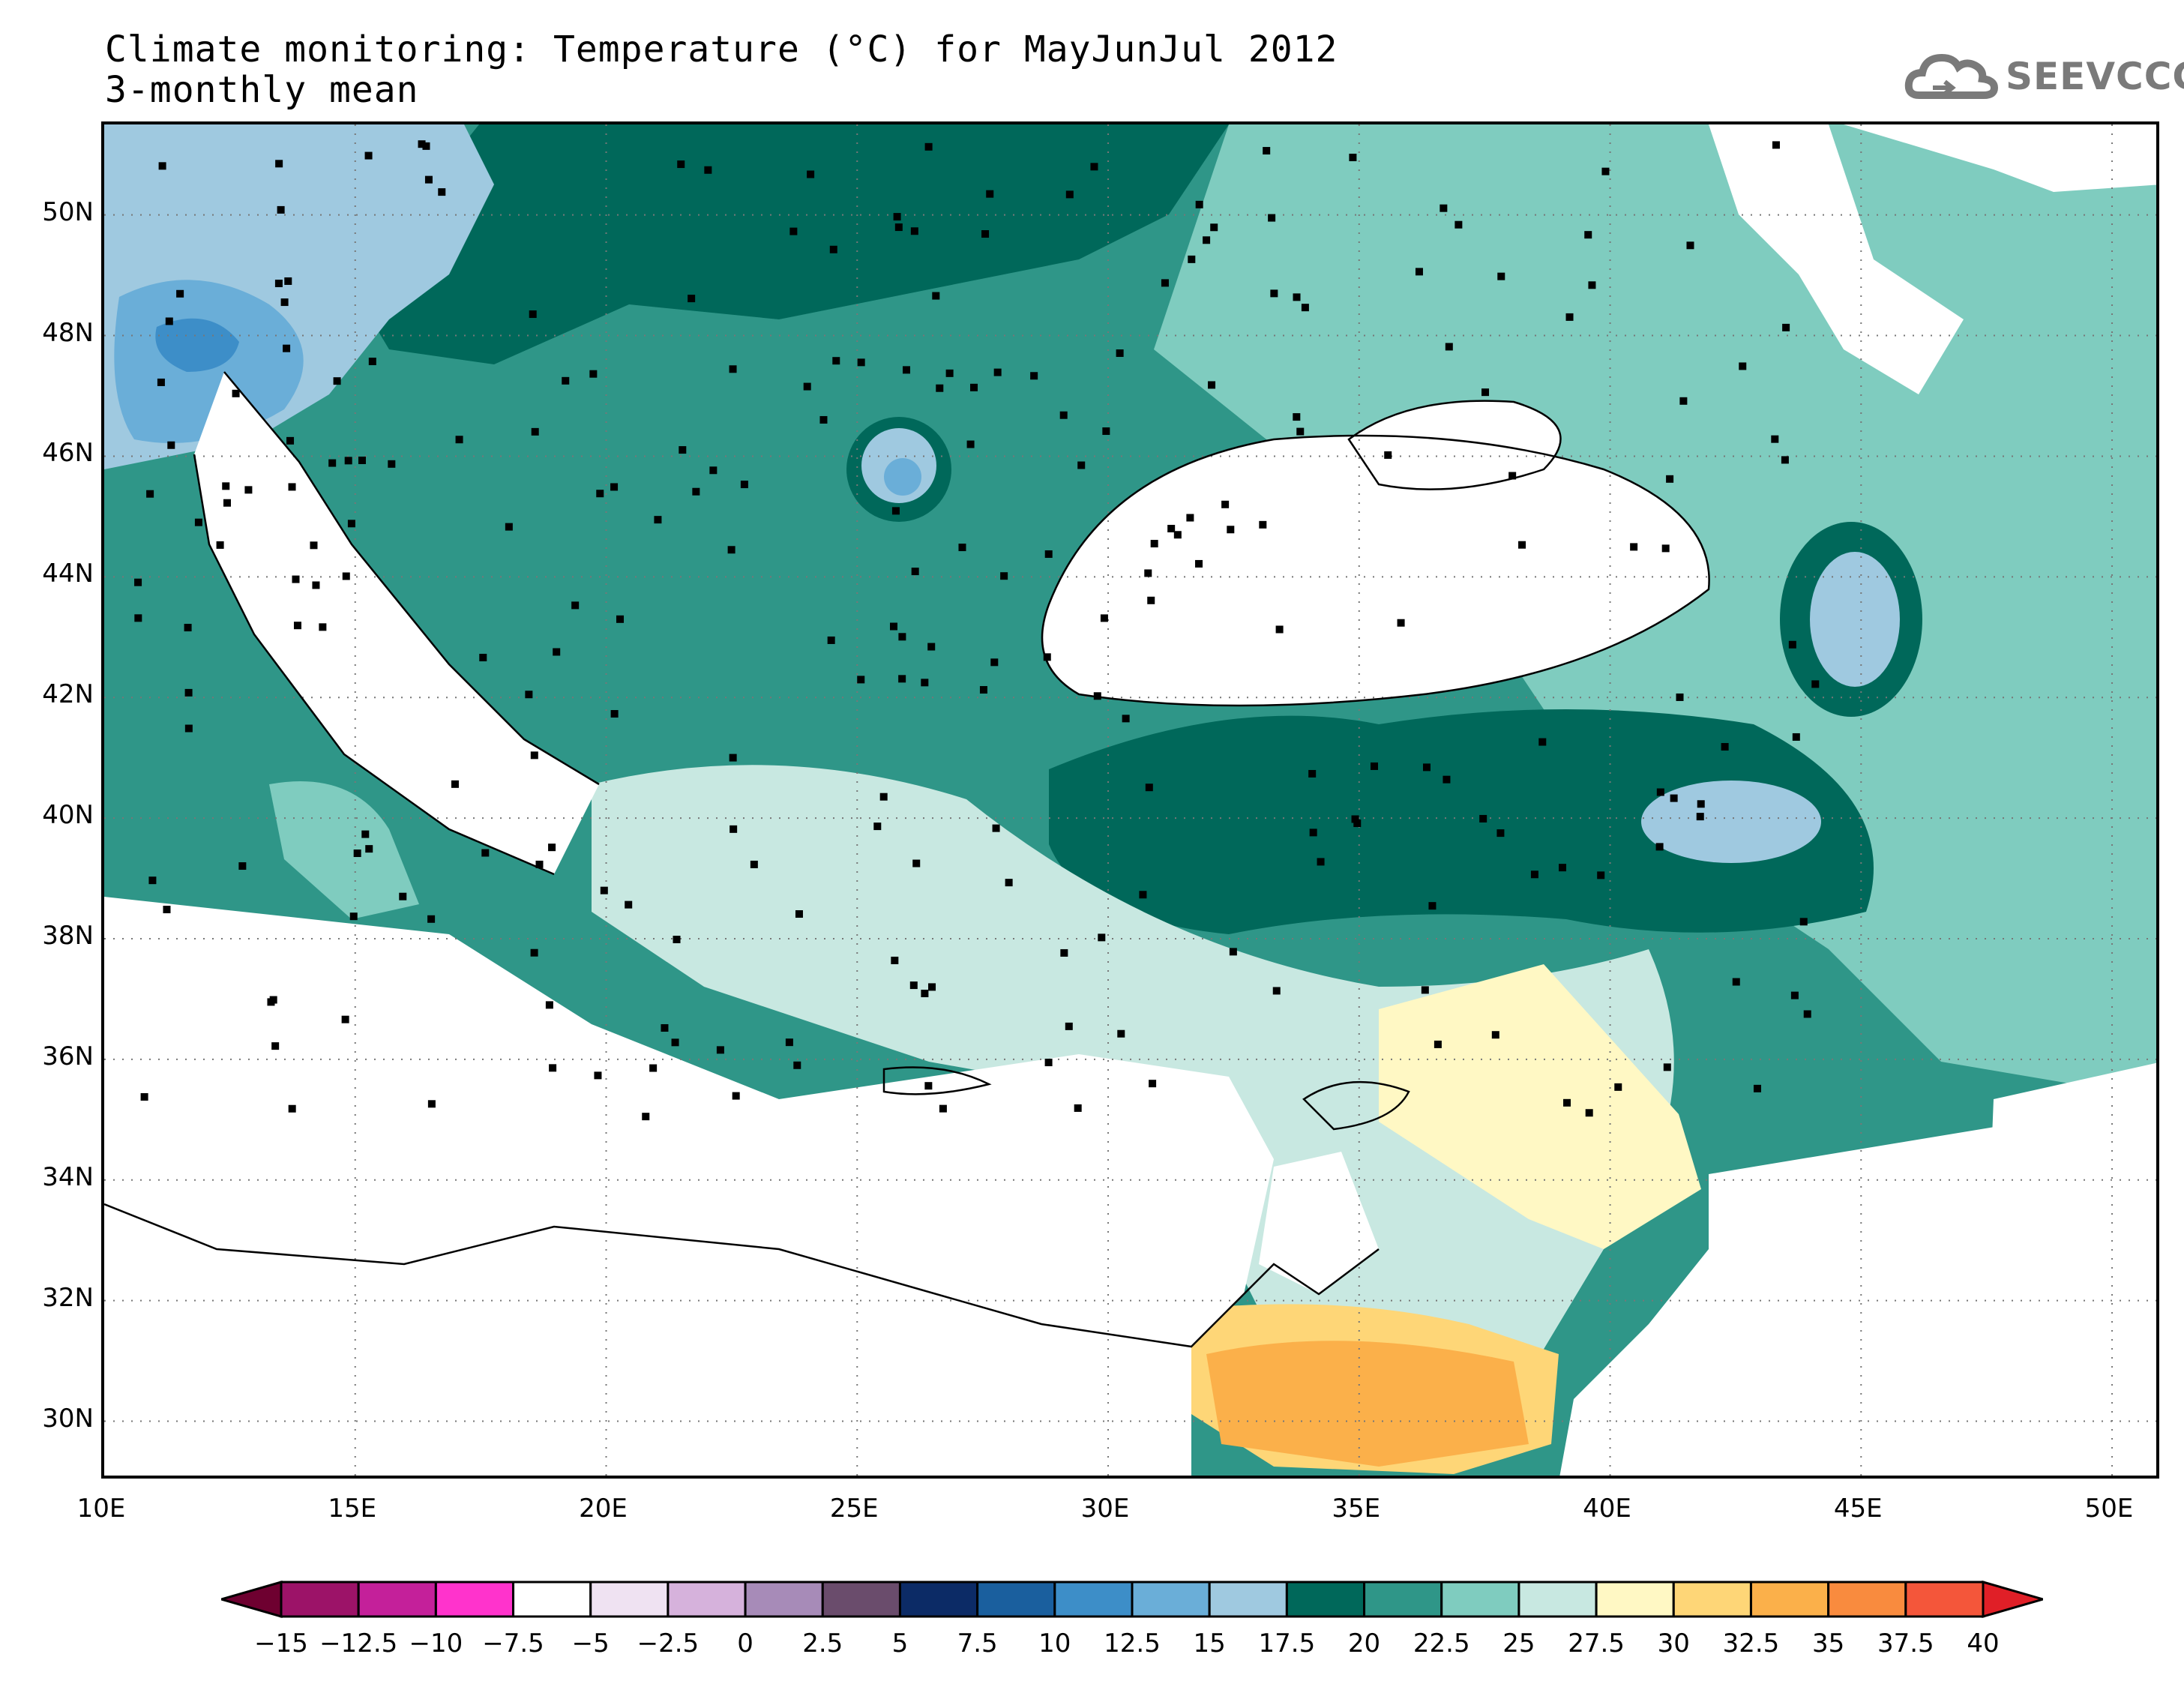 This screenshot has width=2184, height=1687. Describe the element at coordinates (396, 623) in the screenshot. I see `mask-adriatic` at that location.